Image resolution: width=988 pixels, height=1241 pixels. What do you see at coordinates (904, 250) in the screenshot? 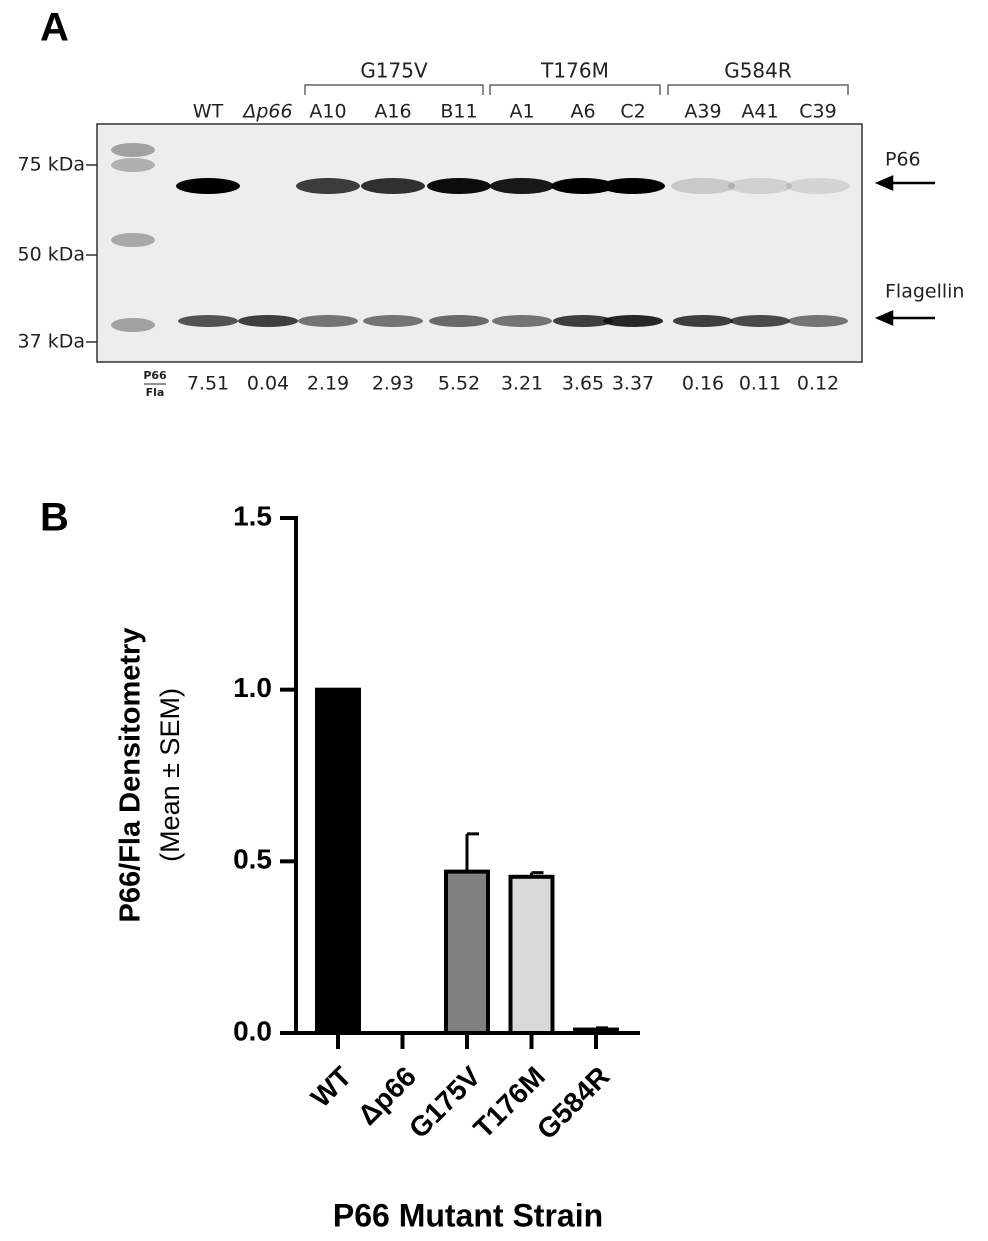
I see `arrows` at bounding box center [904, 250].